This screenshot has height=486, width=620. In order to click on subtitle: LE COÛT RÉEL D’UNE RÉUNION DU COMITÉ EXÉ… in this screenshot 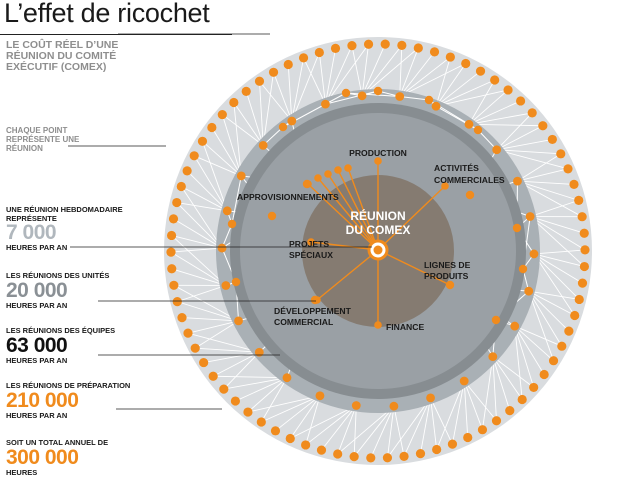, I will do `click(62, 56)`.